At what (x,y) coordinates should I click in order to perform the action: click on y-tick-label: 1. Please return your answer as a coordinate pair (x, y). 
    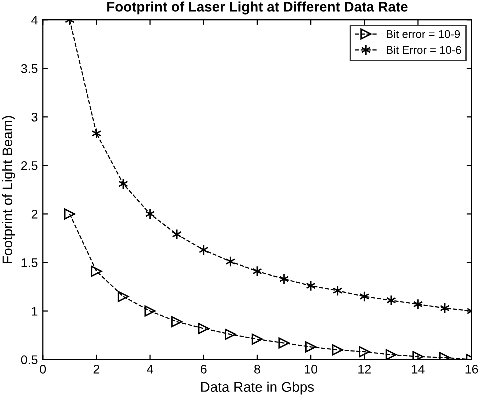
    Looking at the image, I should click on (35, 311).